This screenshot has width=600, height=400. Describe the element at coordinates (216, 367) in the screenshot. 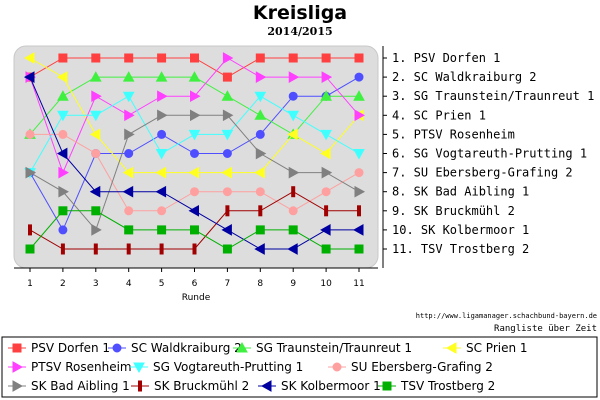

I see `legend-item: SG Vogtareuth-Prutting 1` at that location.